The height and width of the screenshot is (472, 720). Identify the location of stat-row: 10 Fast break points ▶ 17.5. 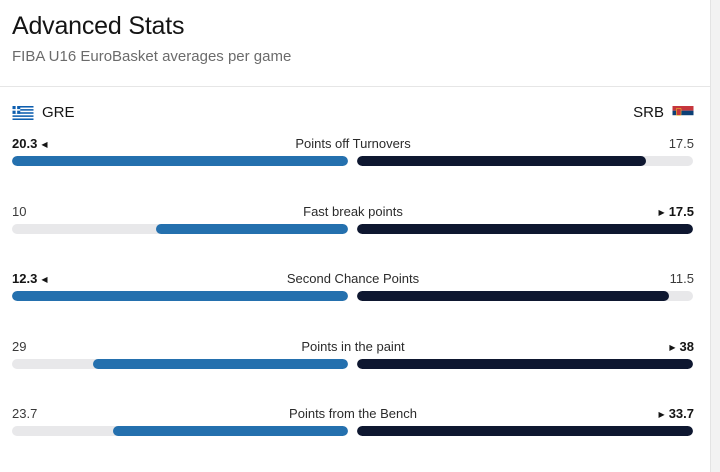
(353, 224).